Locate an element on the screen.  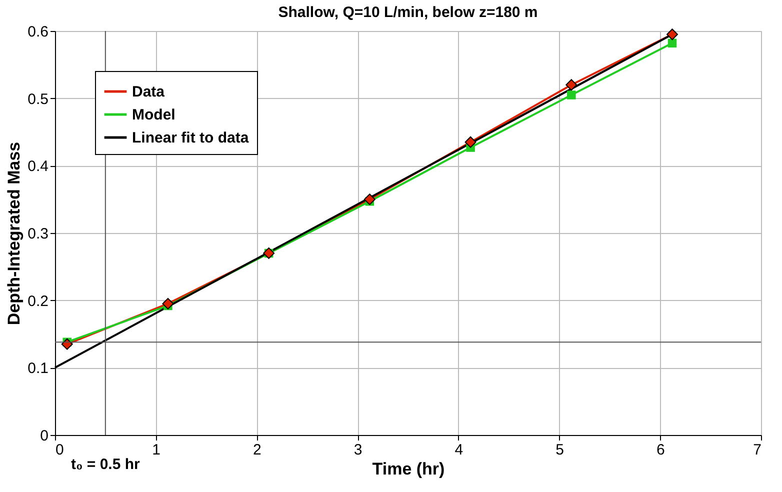
y-axis-title: Depth-Integrated Mass is located at coordinates (14, 234).